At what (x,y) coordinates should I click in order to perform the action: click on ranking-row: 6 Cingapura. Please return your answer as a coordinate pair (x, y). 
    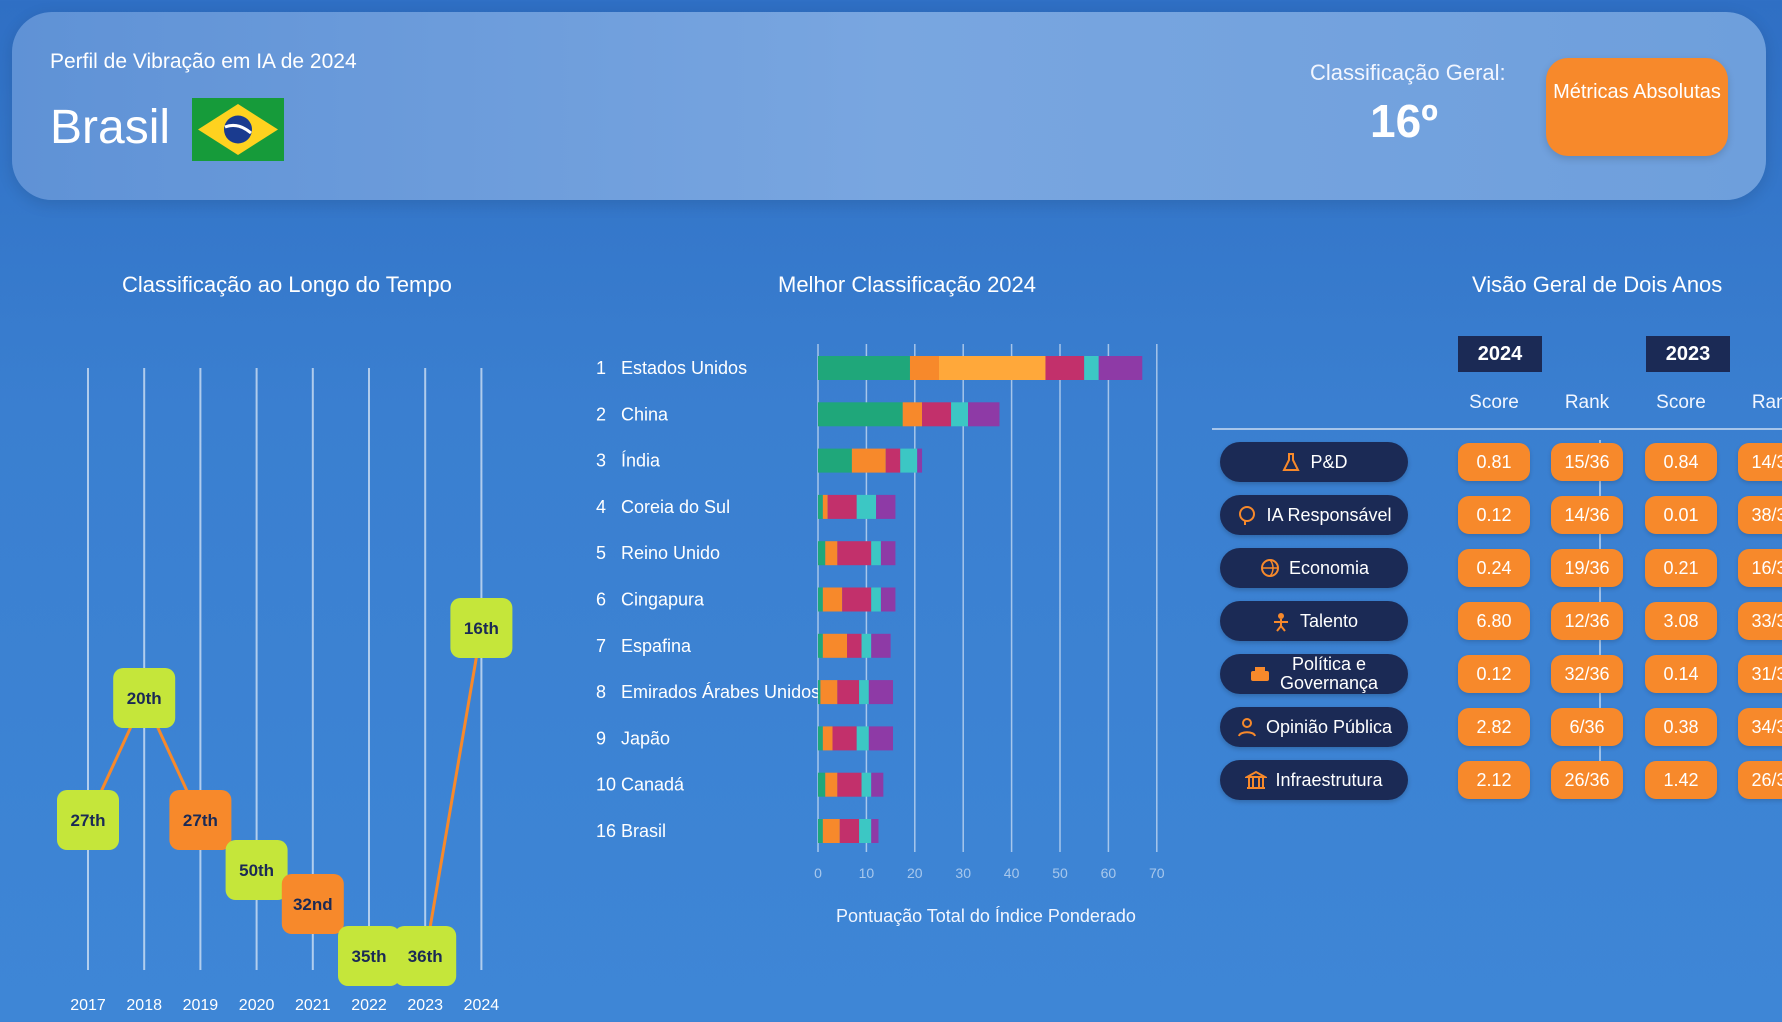
    Looking at the image, I should click on (746, 599).